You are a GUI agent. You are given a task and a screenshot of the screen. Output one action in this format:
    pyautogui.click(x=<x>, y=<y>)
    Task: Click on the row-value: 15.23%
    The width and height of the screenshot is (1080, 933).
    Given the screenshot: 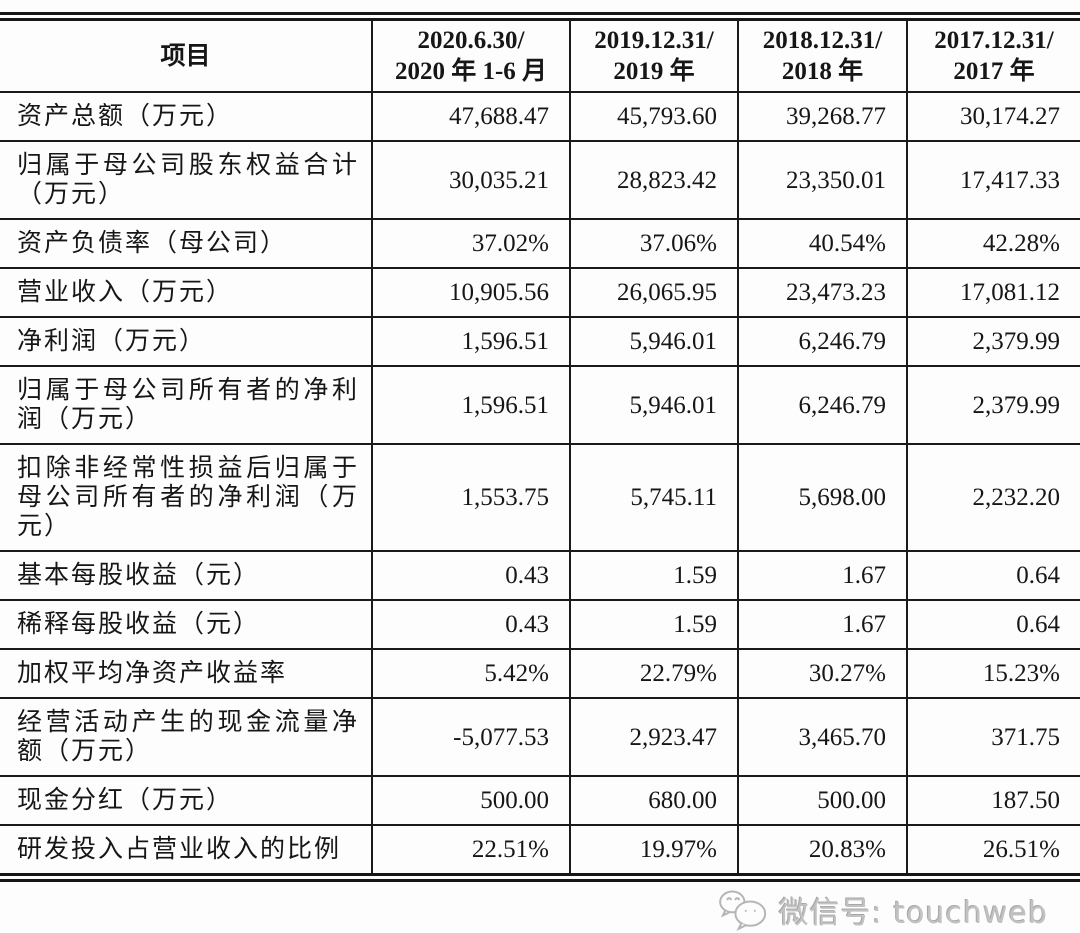 What is the action you would take?
    pyautogui.click(x=993, y=674)
    